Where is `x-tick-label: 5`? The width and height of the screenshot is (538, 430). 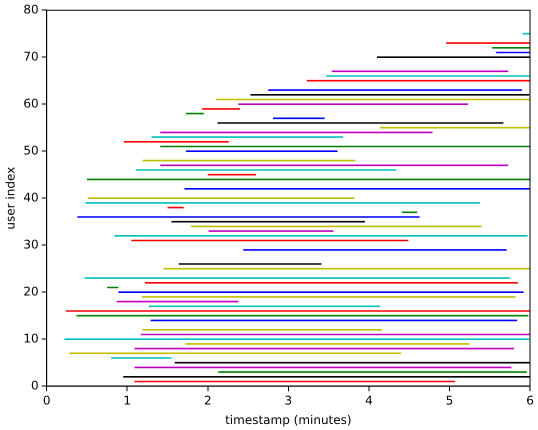
x-tick-label: 5 is located at coordinates (450, 401).